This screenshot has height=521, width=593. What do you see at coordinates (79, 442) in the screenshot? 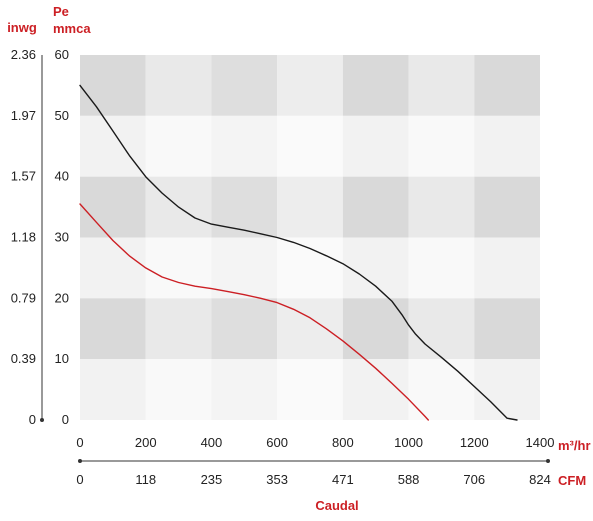
I see `x-tick-label-m3hr: 0` at bounding box center [79, 442].